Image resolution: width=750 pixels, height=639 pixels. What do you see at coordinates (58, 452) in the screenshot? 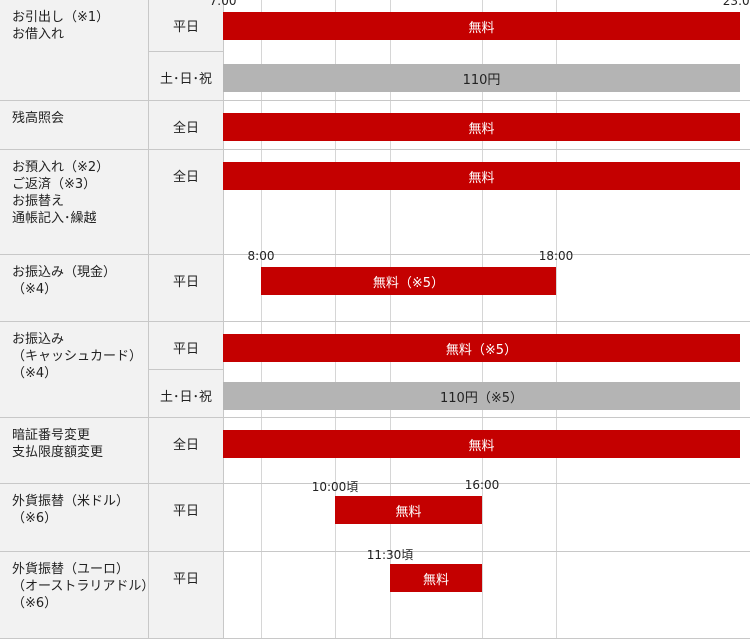
I see `label-line: 支払限度額変更` at bounding box center [58, 452].